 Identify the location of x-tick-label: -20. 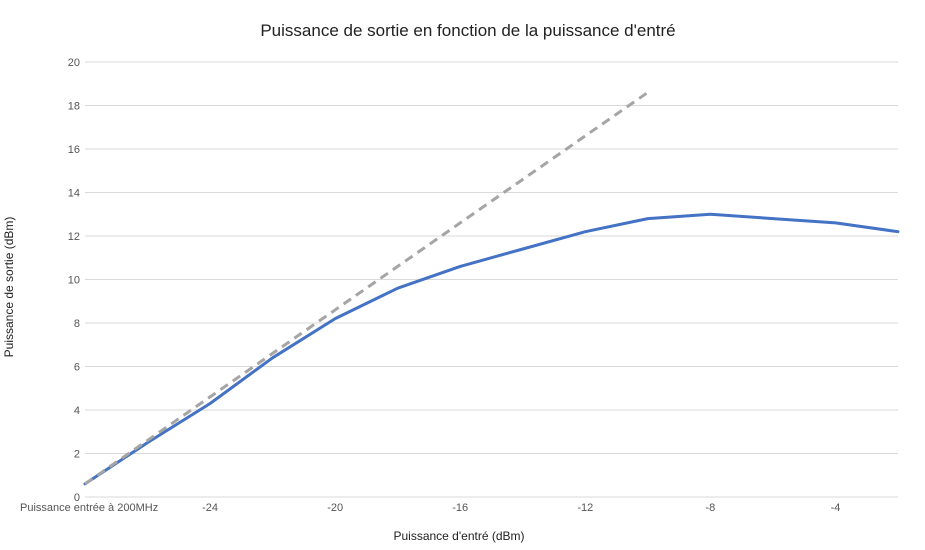
(335, 508).